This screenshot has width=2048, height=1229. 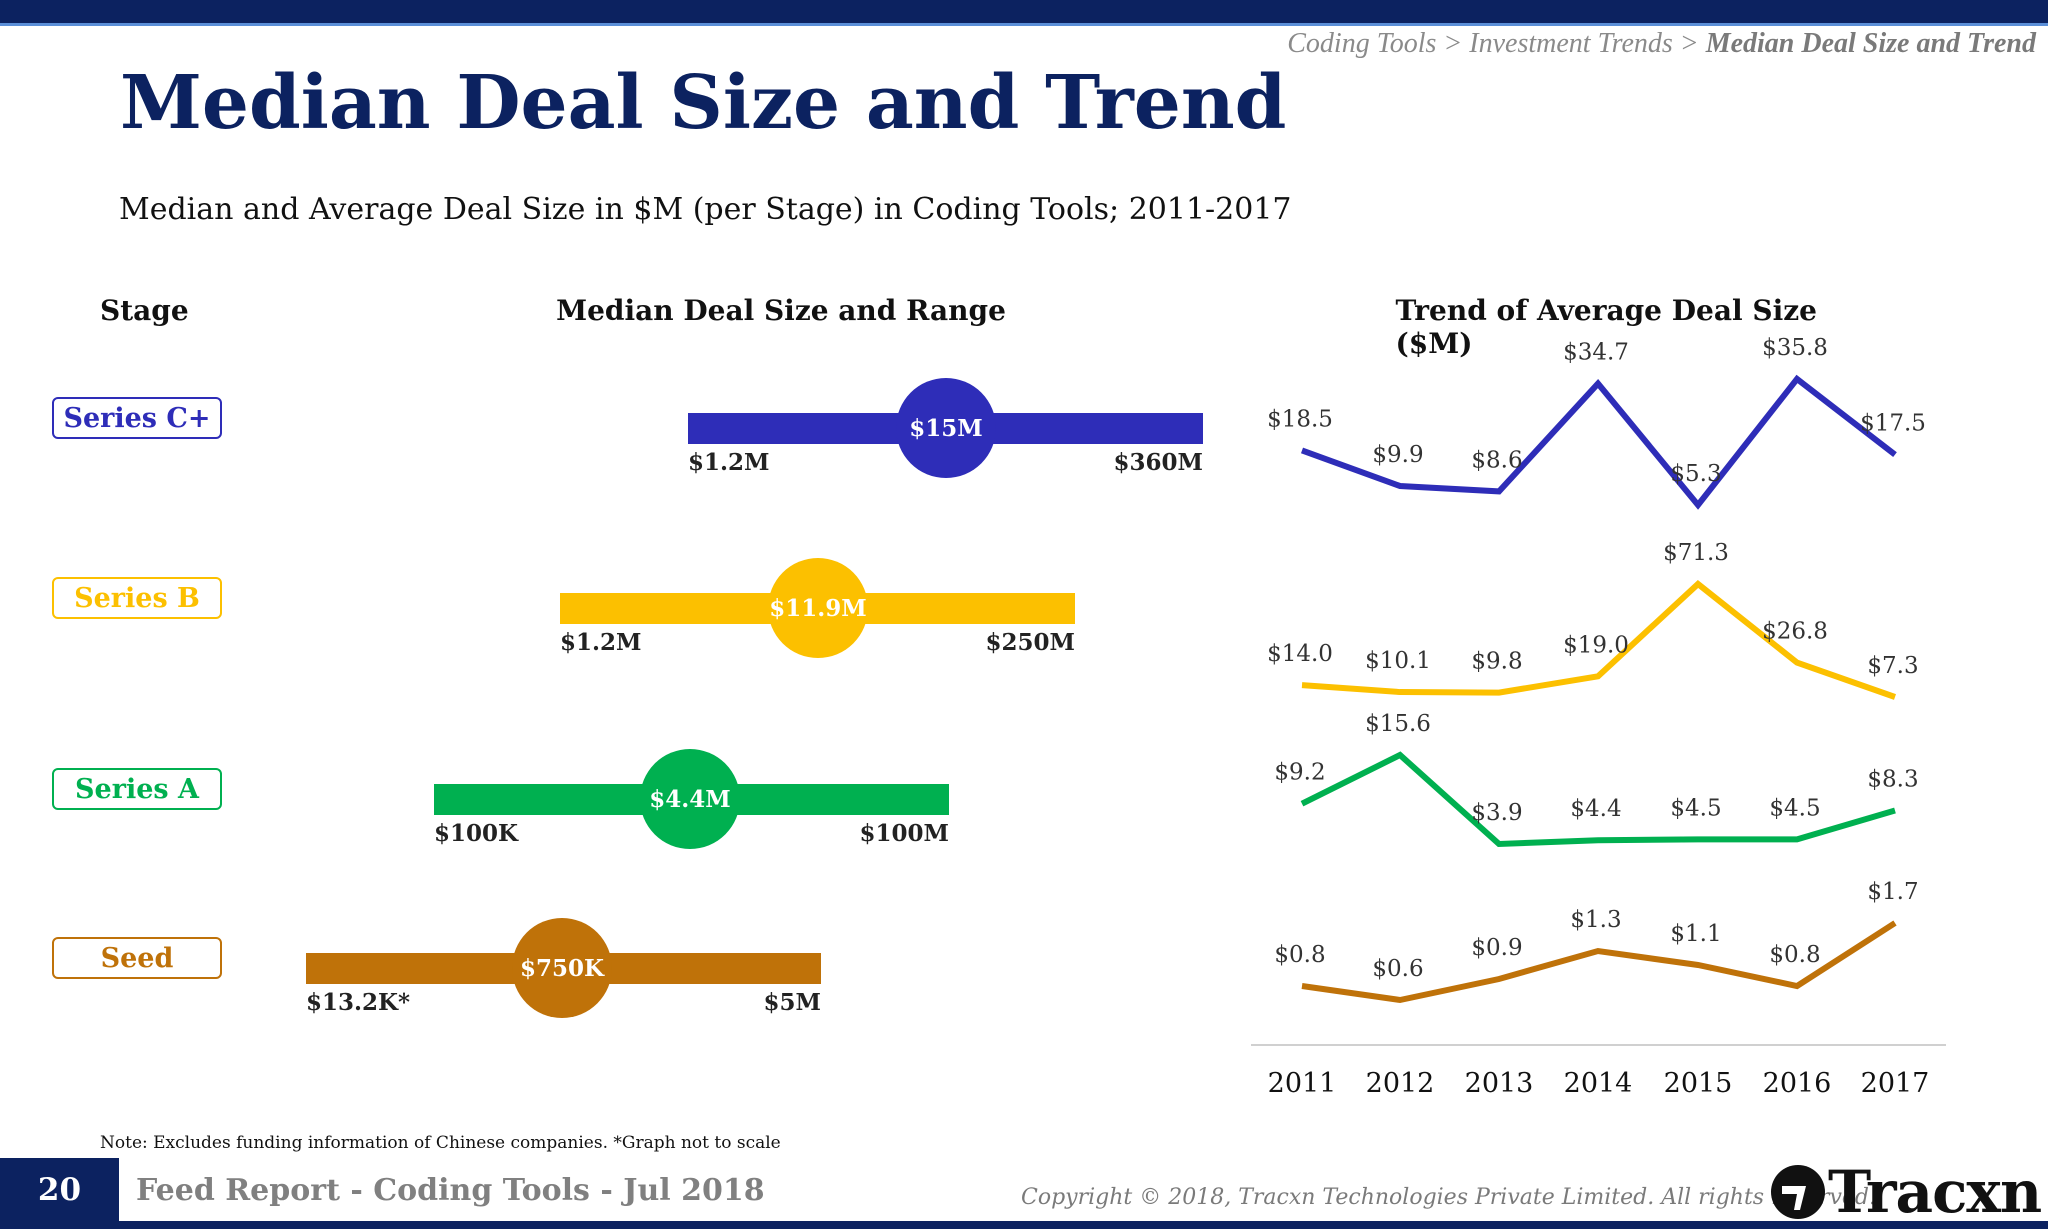 What do you see at coordinates (1870, 43) in the screenshot?
I see `breadcrumb-current: Median Deal Size and Trend` at bounding box center [1870, 43].